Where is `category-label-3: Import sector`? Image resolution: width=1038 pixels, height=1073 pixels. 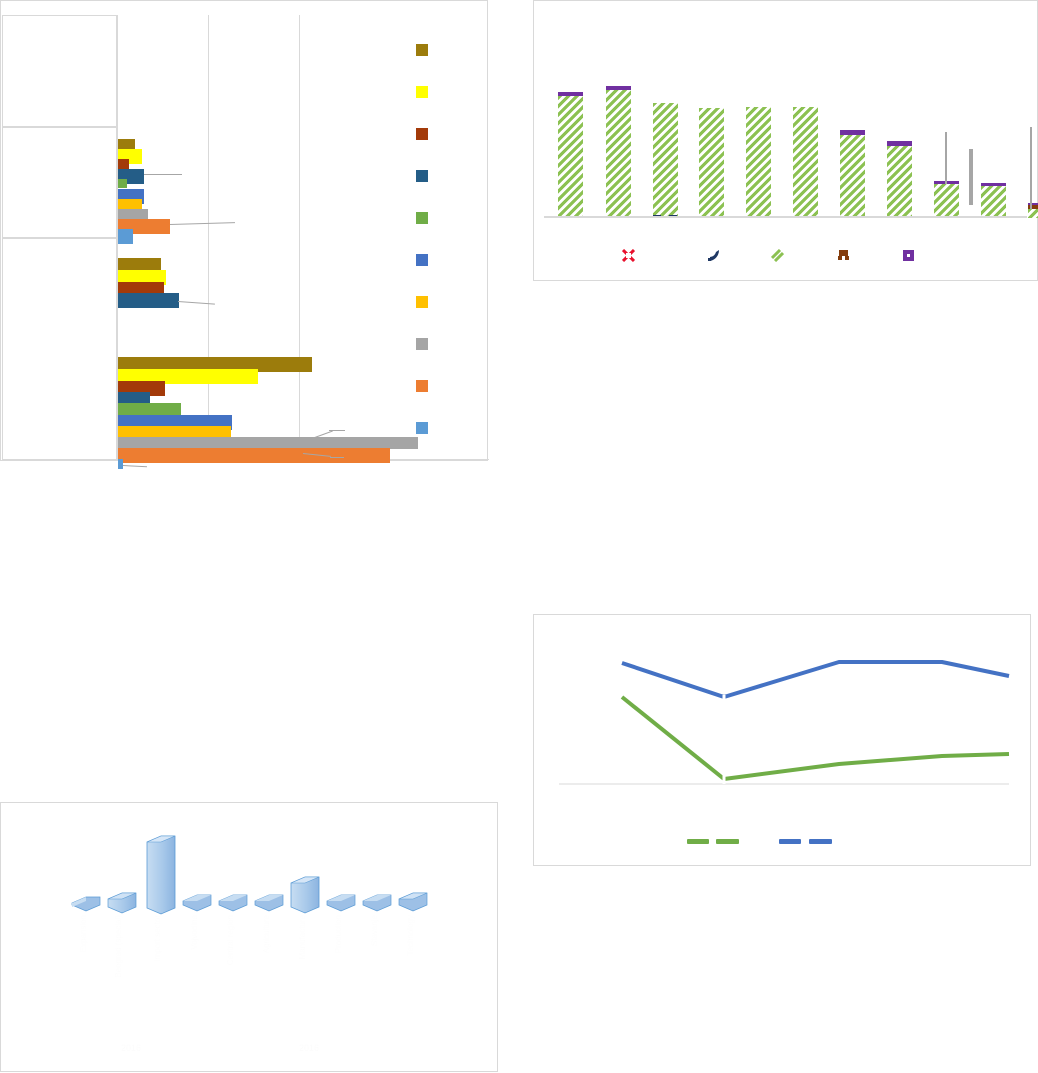 category-label-3: Import sector is located at coordinates (157, 938).